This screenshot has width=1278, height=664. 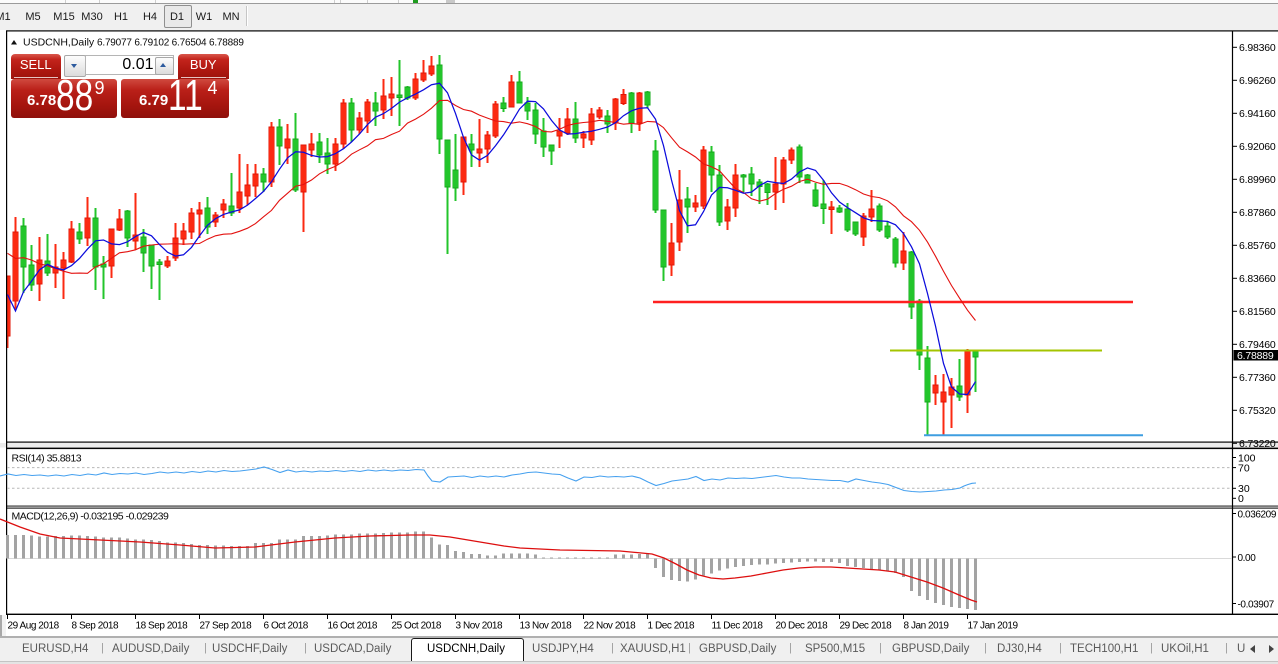 I want to click on svg-text: 6.78889, so click(x=1255, y=356).